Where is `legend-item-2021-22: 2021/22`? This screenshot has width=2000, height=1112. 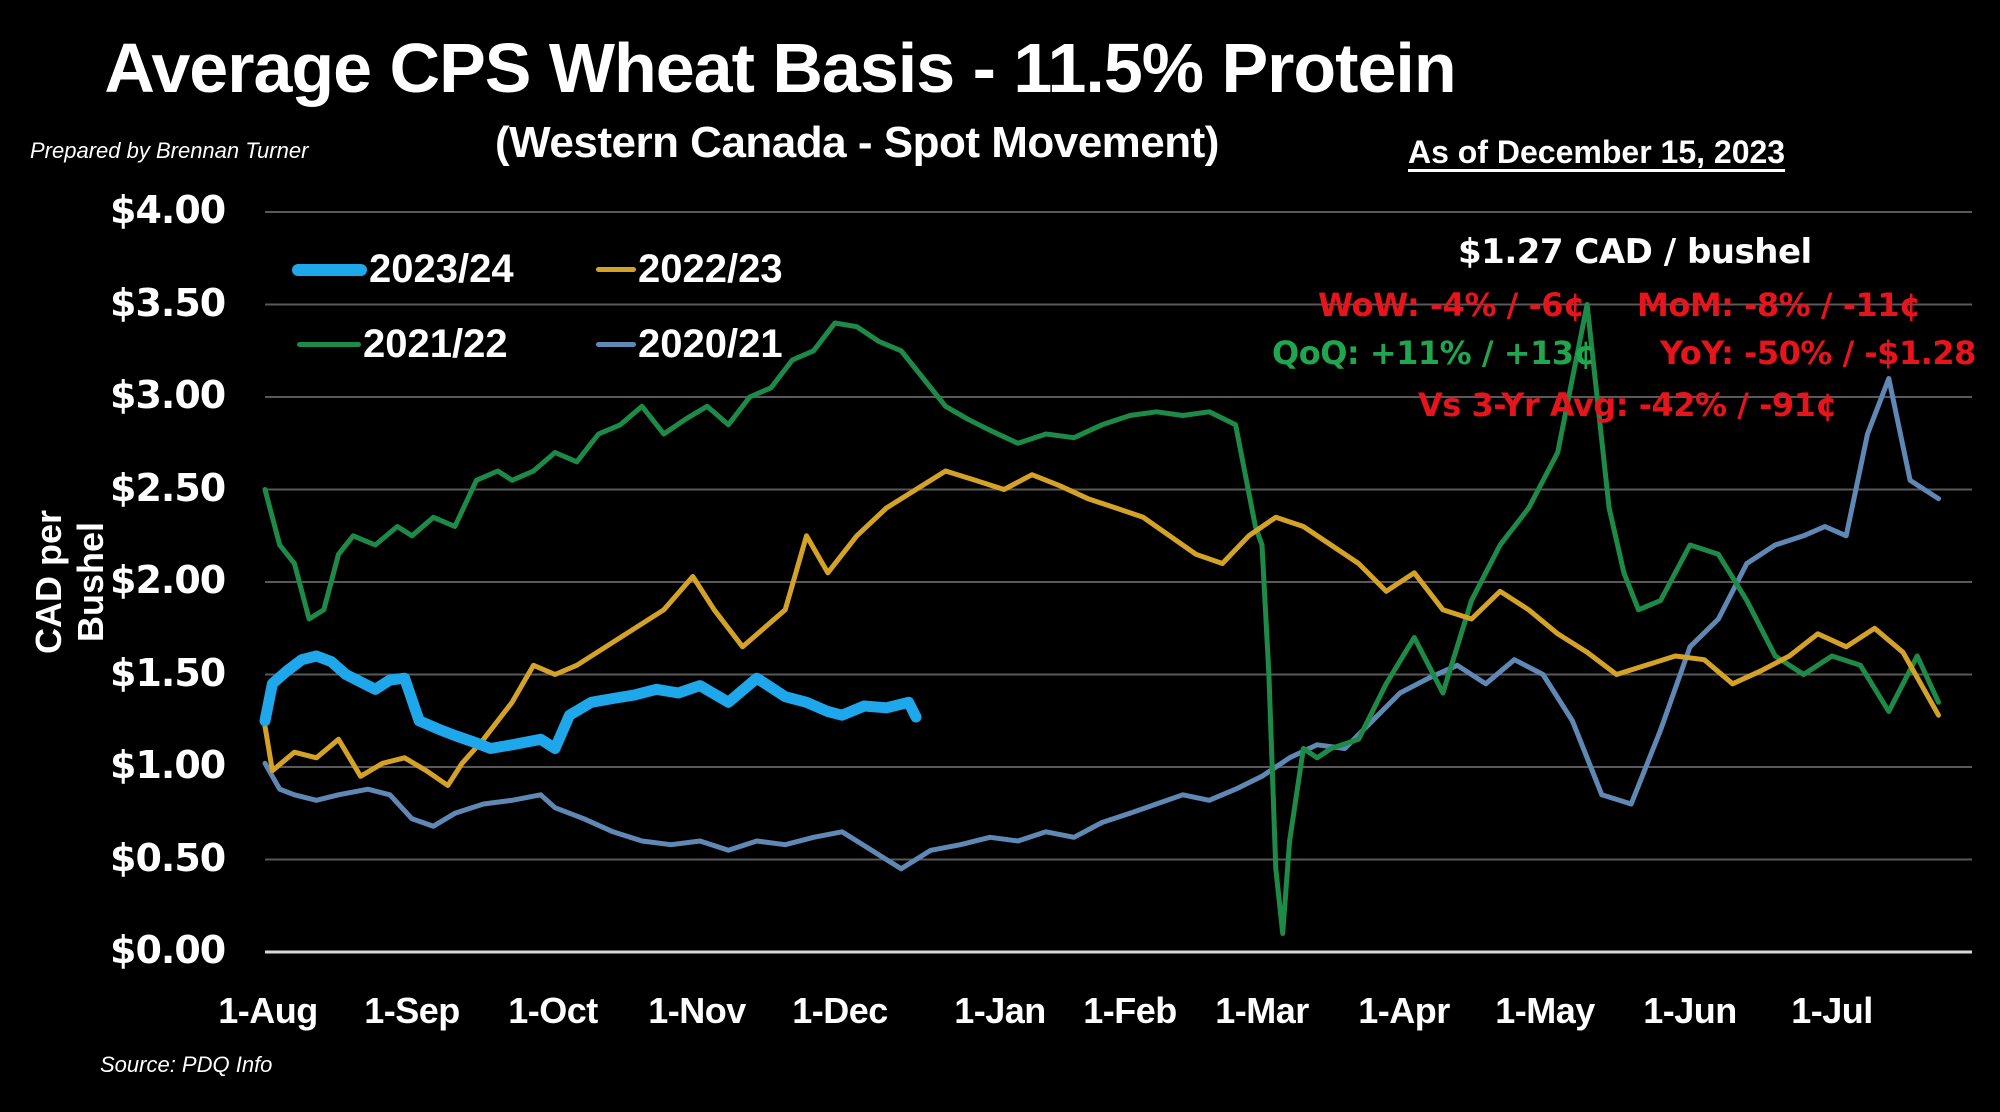
legend-item-2021-22: 2021/22 is located at coordinates (402, 344).